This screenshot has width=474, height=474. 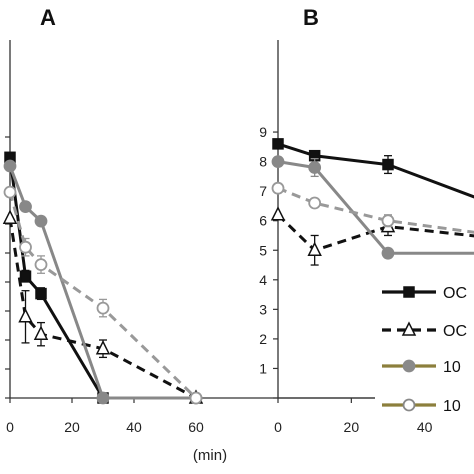 What do you see at coordinates (263, 162) in the screenshot?
I see `panel-b-y-tick-label: 8` at bounding box center [263, 162].